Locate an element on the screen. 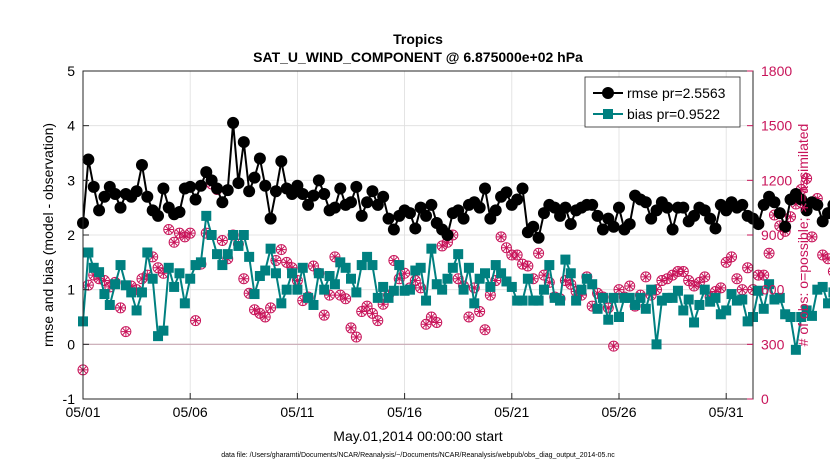  y-right-tick-label: 900 is located at coordinates (773, 235).